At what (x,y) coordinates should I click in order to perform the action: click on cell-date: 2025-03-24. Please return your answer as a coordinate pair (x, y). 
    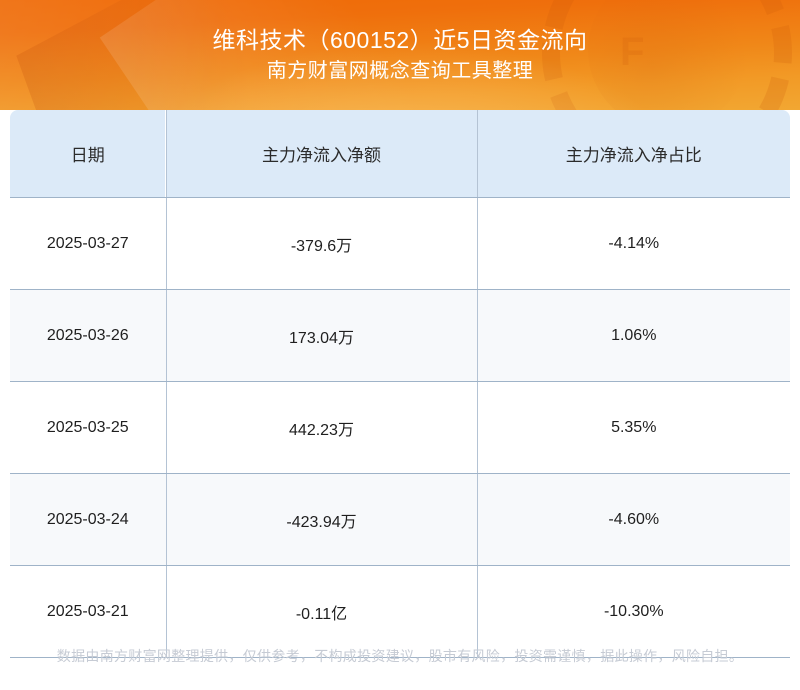
    Looking at the image, I should click on (88, 519).